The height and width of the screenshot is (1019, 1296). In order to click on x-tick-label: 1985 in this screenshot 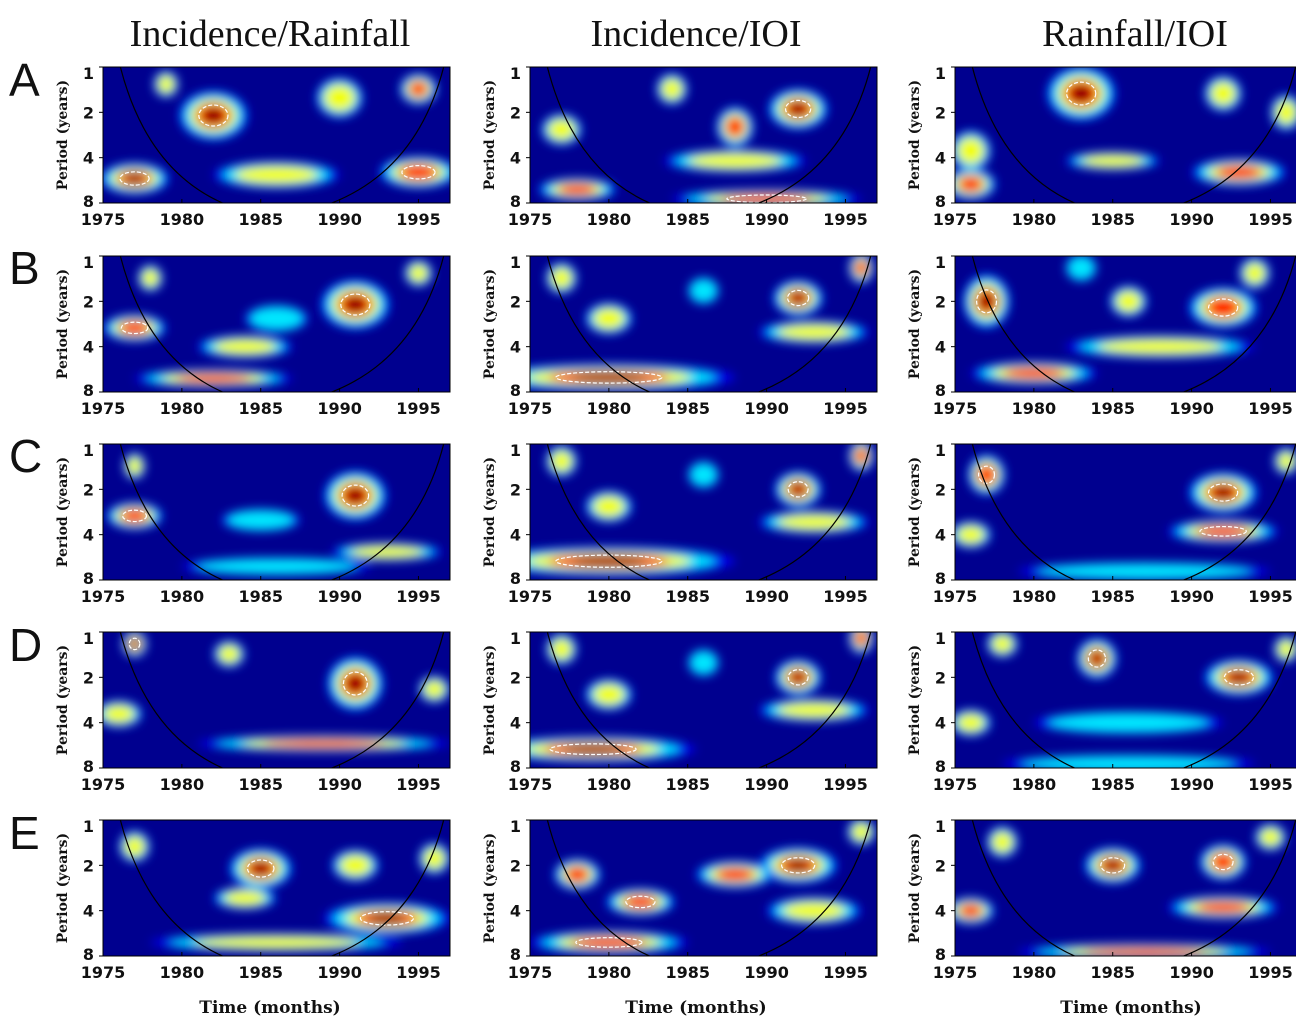, I will do `click(1112, 784)`.